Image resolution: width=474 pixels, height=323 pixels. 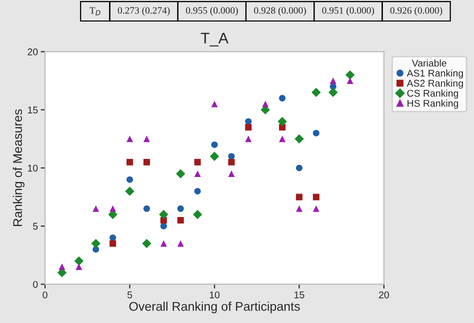 I want to click on text: 0.951 (0.000), so click(x=348, y=11).